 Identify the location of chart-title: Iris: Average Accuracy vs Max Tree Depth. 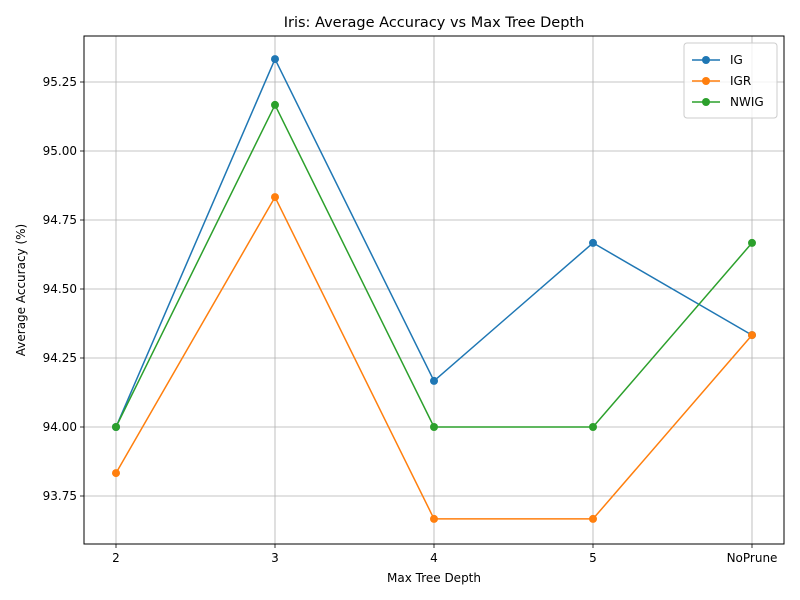
(434, 23).